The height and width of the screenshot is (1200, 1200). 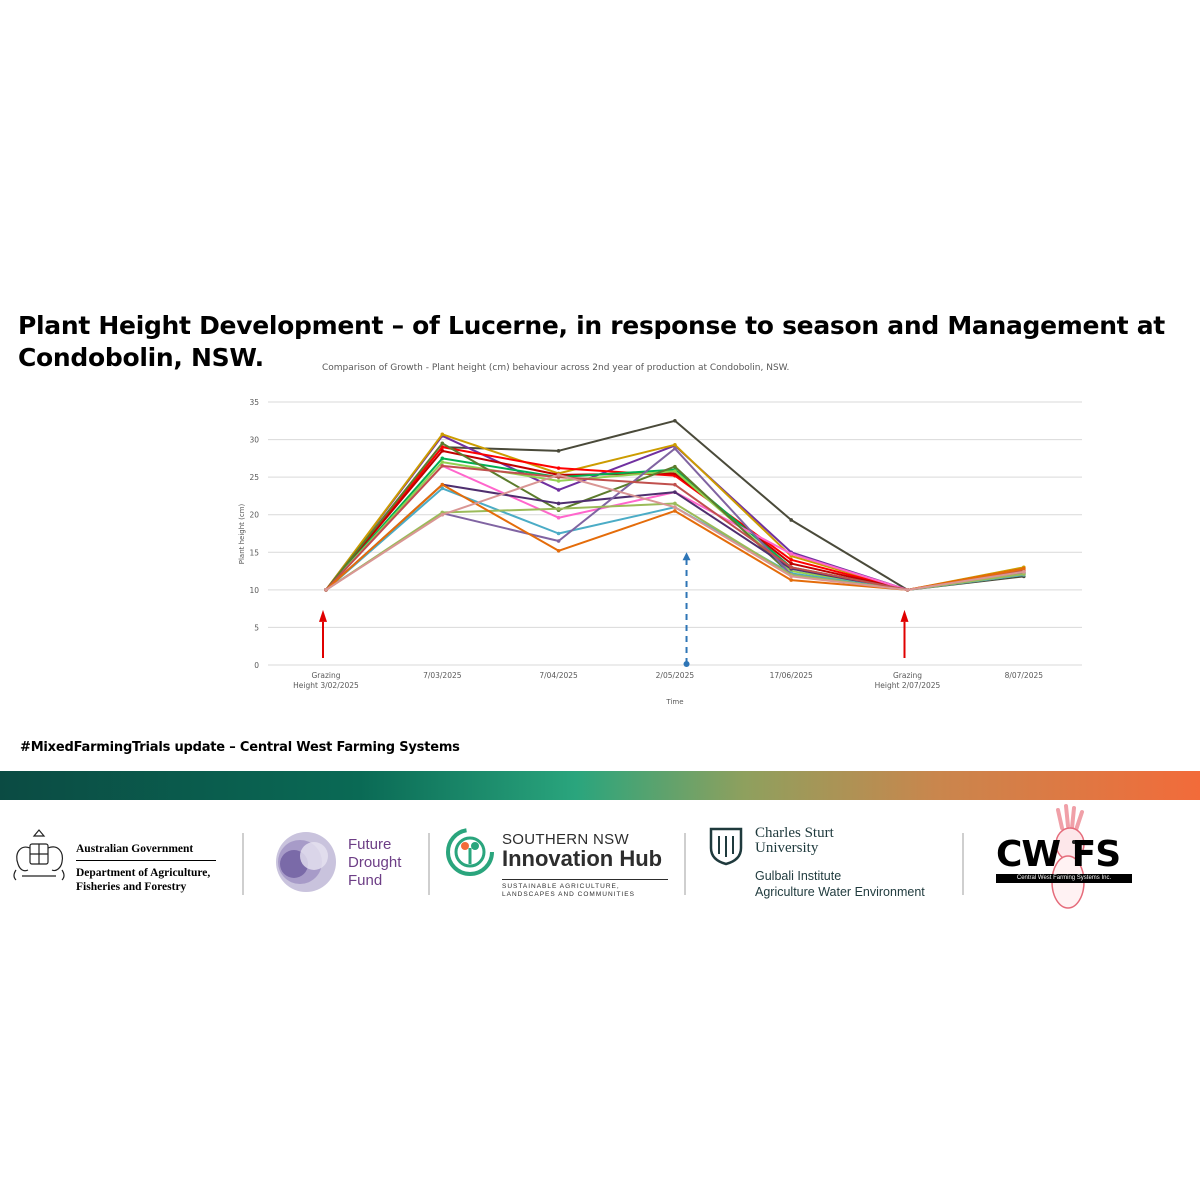 I want to click on x-tick-label: 17/06/2025, so click(x=791, y=675).